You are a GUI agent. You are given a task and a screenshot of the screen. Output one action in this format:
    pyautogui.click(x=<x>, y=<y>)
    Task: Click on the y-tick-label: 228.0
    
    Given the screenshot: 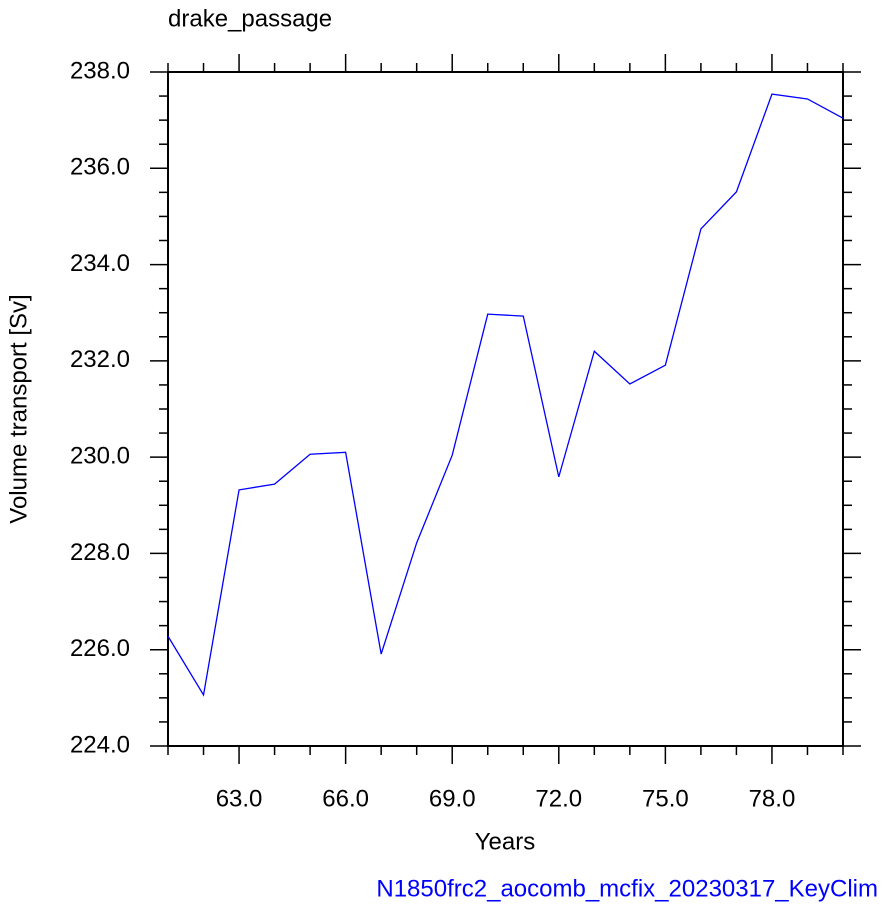 What is the action you would take?
    pyautogui.click(x=100, y=552)
    